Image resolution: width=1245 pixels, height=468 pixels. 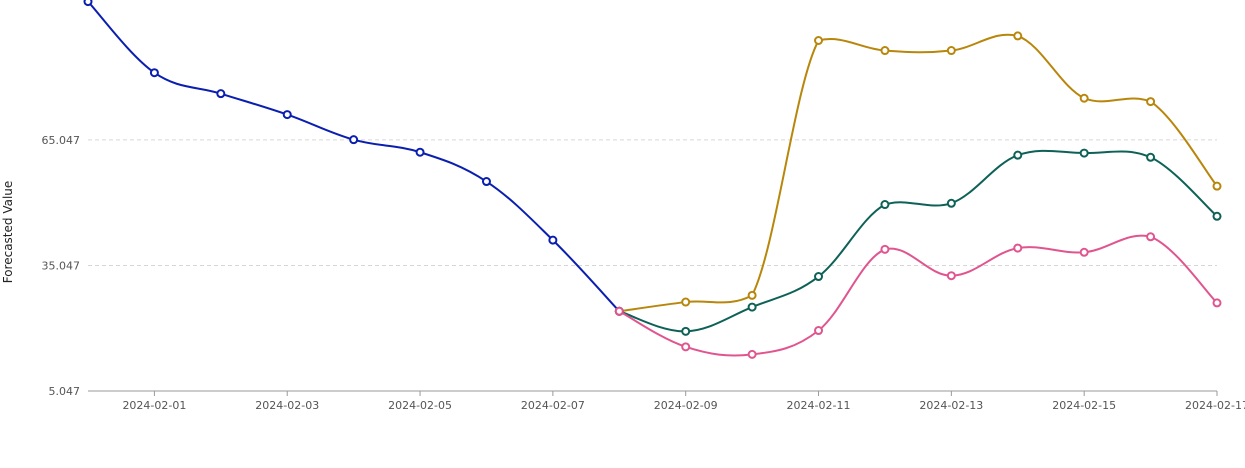 I want to click on x-tick-label: 2024-02-11, so click(x=819, y=405).